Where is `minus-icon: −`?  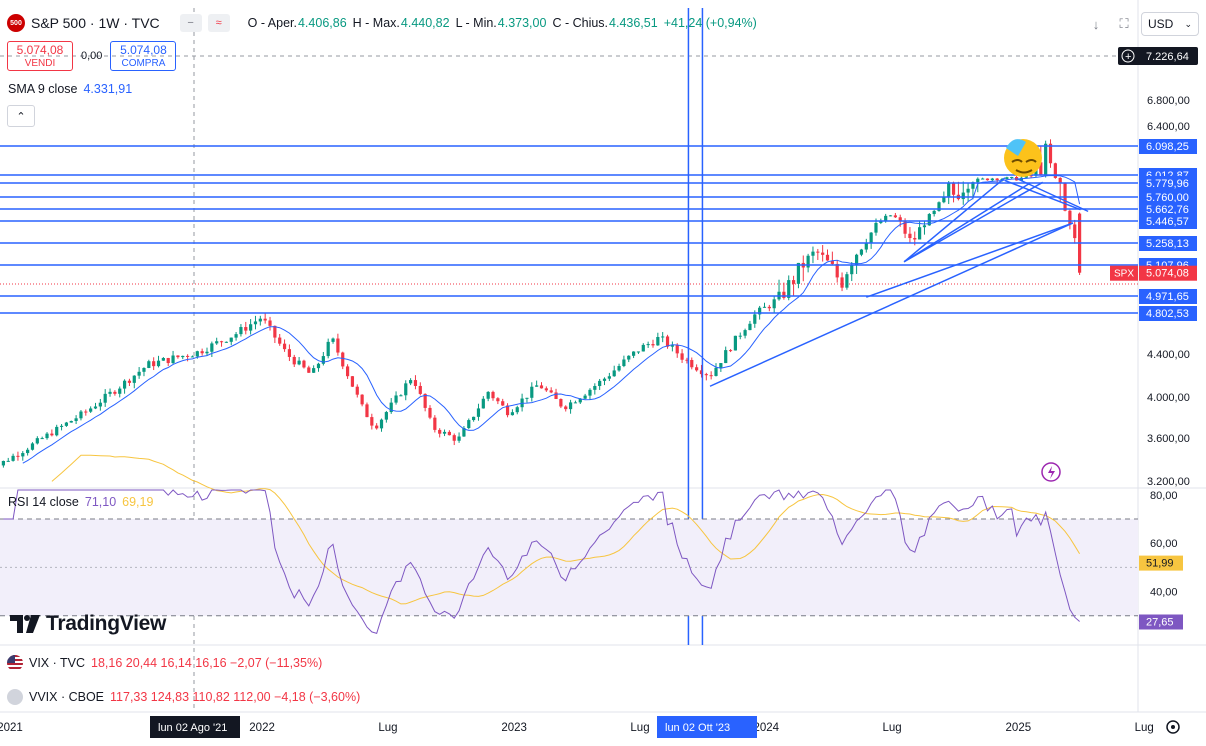
minus-icon: − is located at coordinates (190, 23).